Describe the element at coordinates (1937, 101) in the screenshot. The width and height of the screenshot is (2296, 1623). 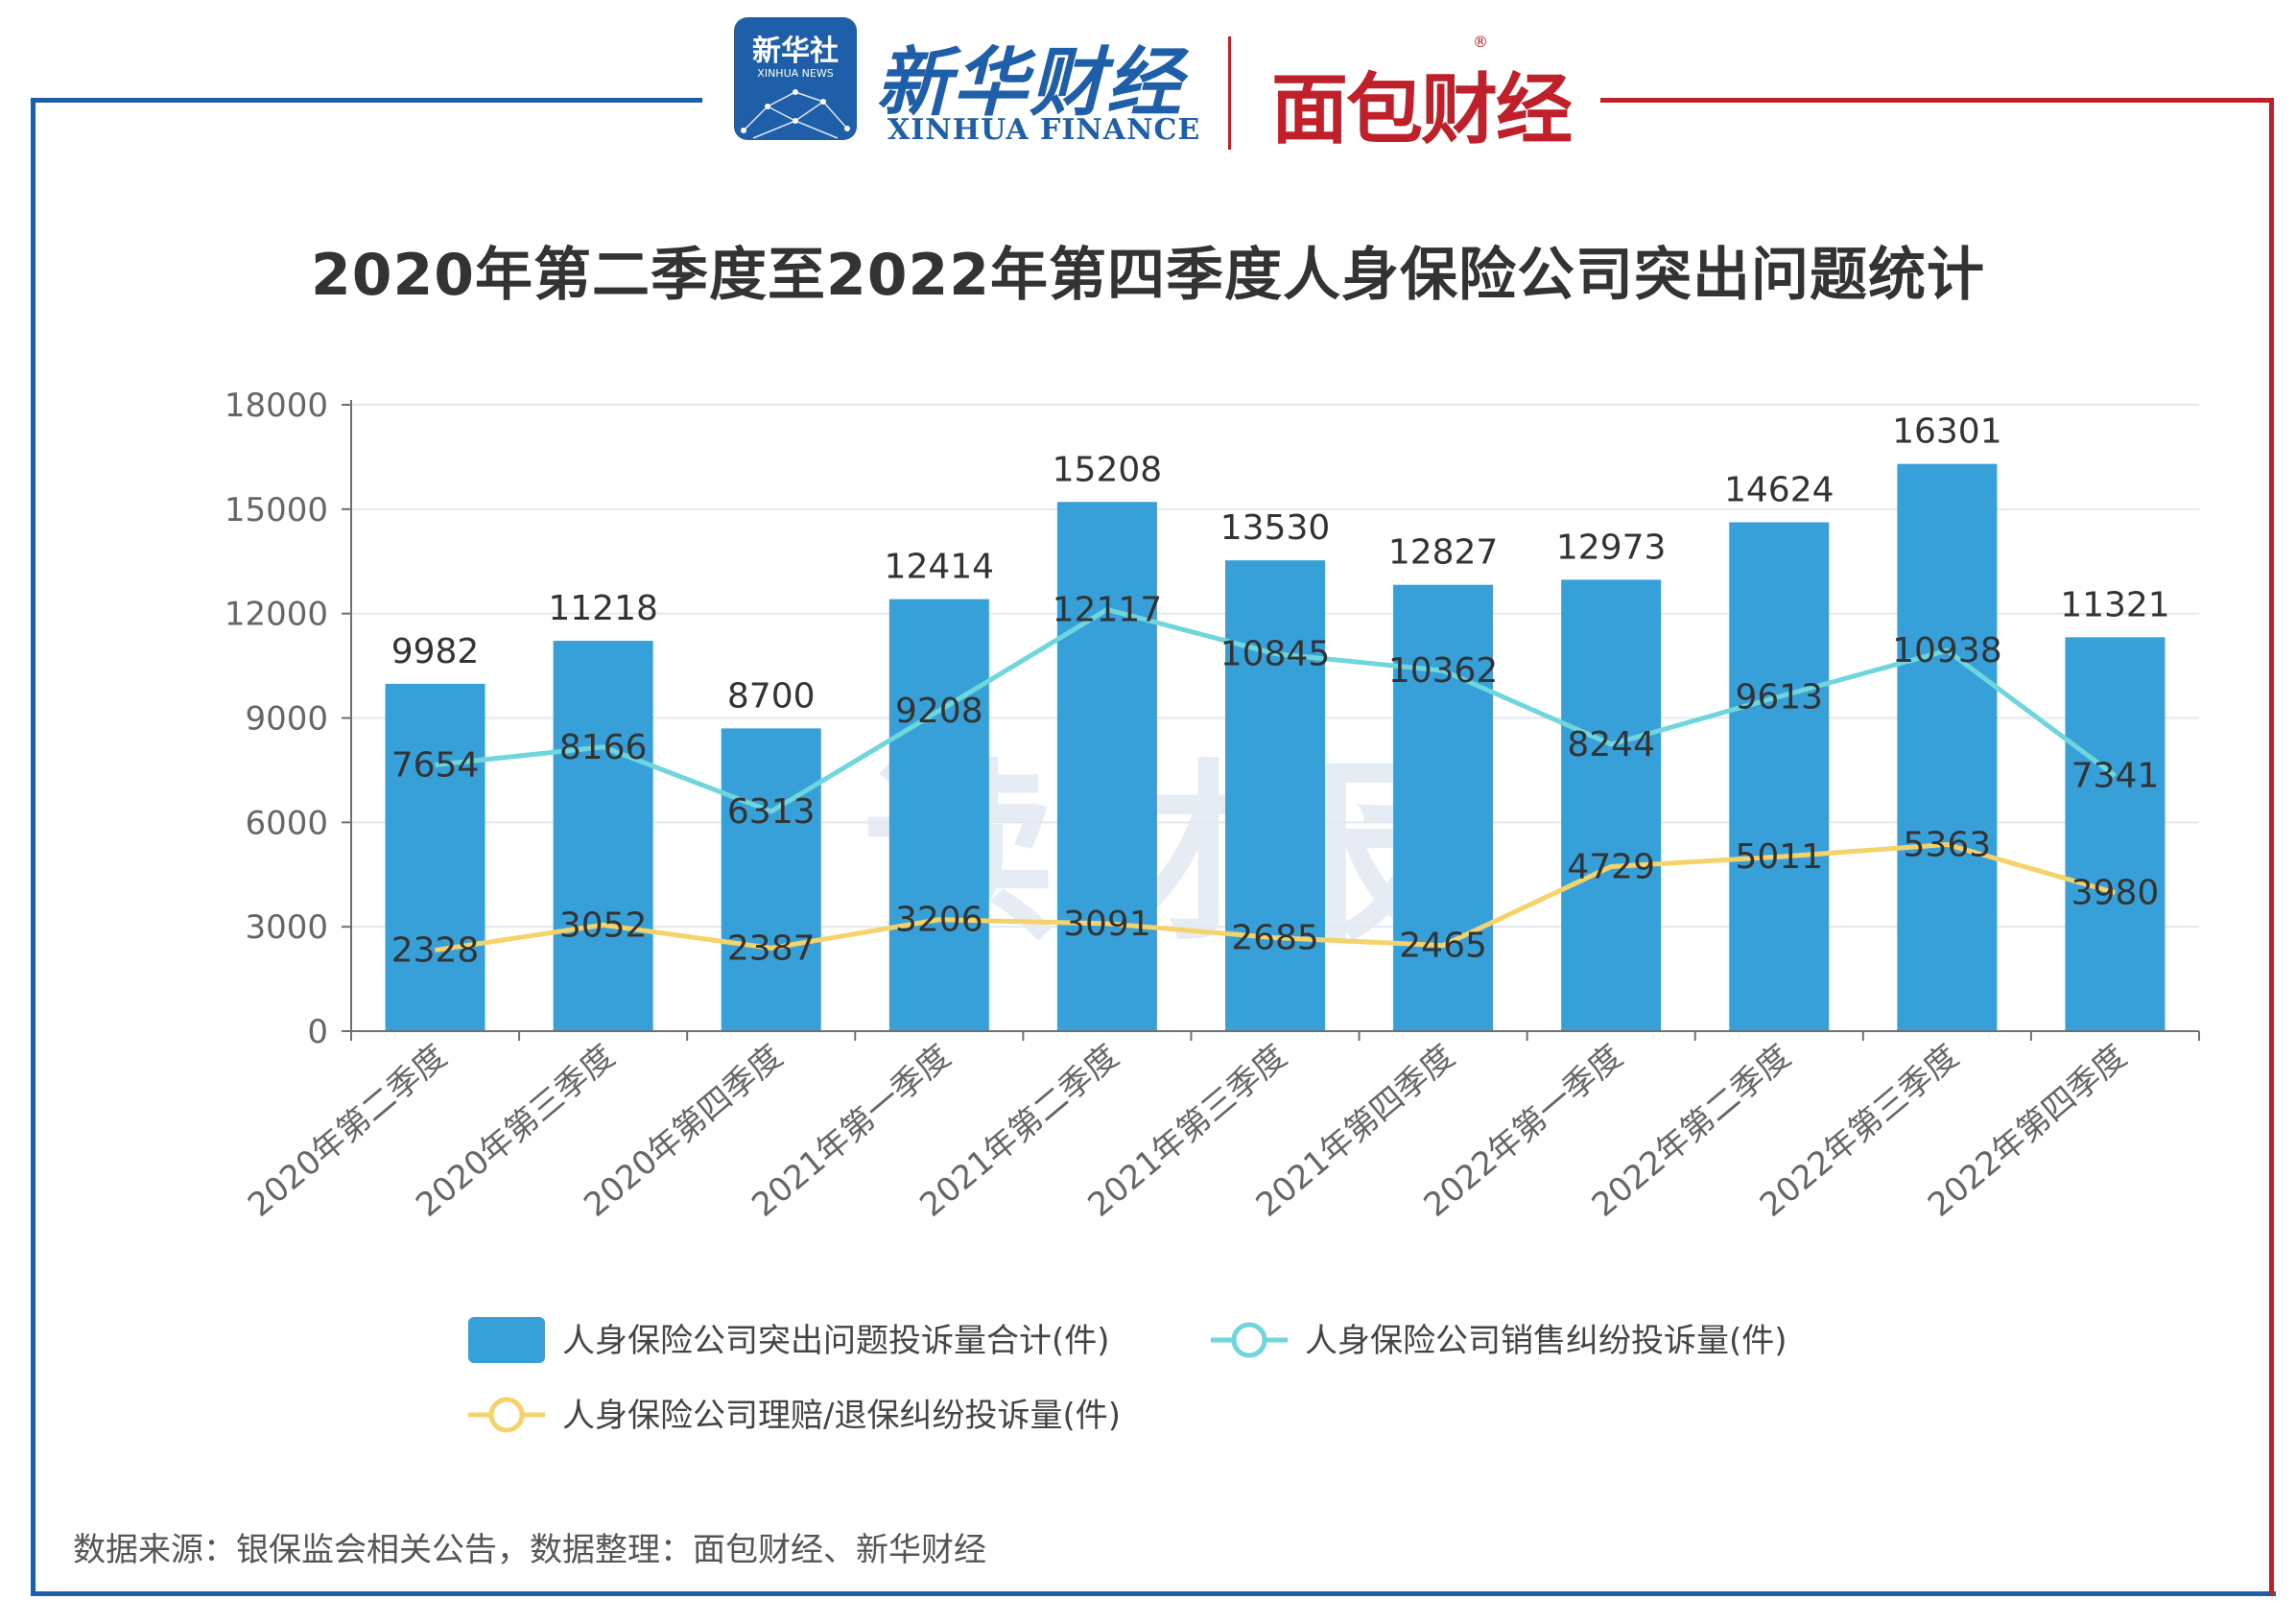
I see `frame-top-right-red` at that location.